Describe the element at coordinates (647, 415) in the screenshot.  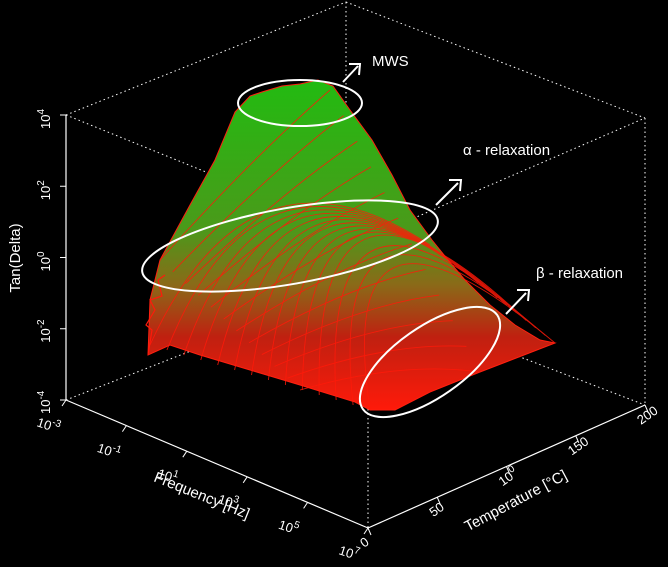
I see `y-tick-label: 200` at that location.